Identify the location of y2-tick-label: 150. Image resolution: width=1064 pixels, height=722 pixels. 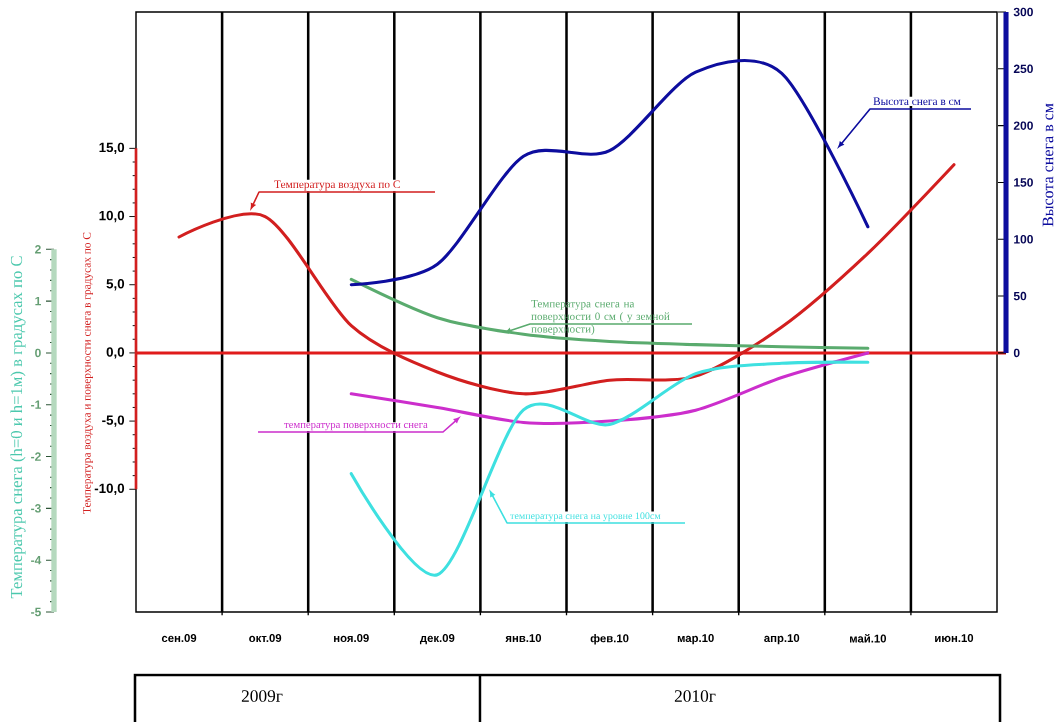
(1023, 182).